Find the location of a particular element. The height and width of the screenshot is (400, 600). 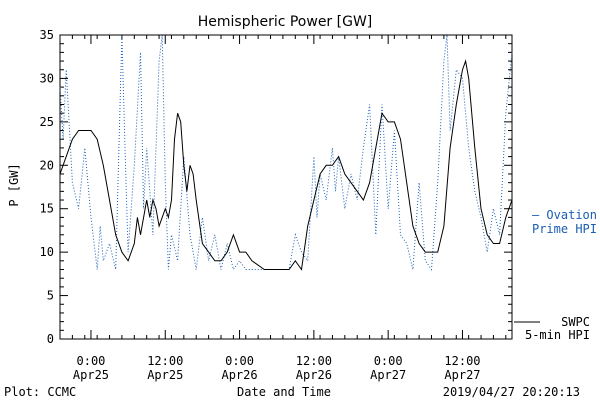

y-axis-label-group: P [GW] is located at coordinates (14, 184).